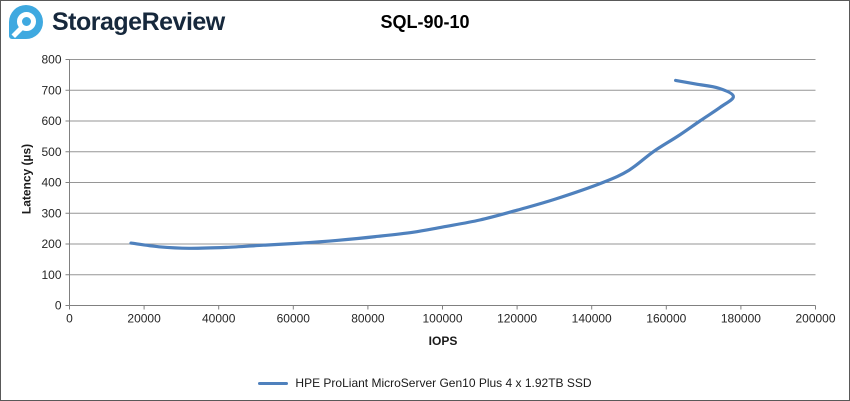  What do you see at coordinates (51, 60) in the screenshot?
I see `y-tick-label: 800` at bounding box center [51, 60].